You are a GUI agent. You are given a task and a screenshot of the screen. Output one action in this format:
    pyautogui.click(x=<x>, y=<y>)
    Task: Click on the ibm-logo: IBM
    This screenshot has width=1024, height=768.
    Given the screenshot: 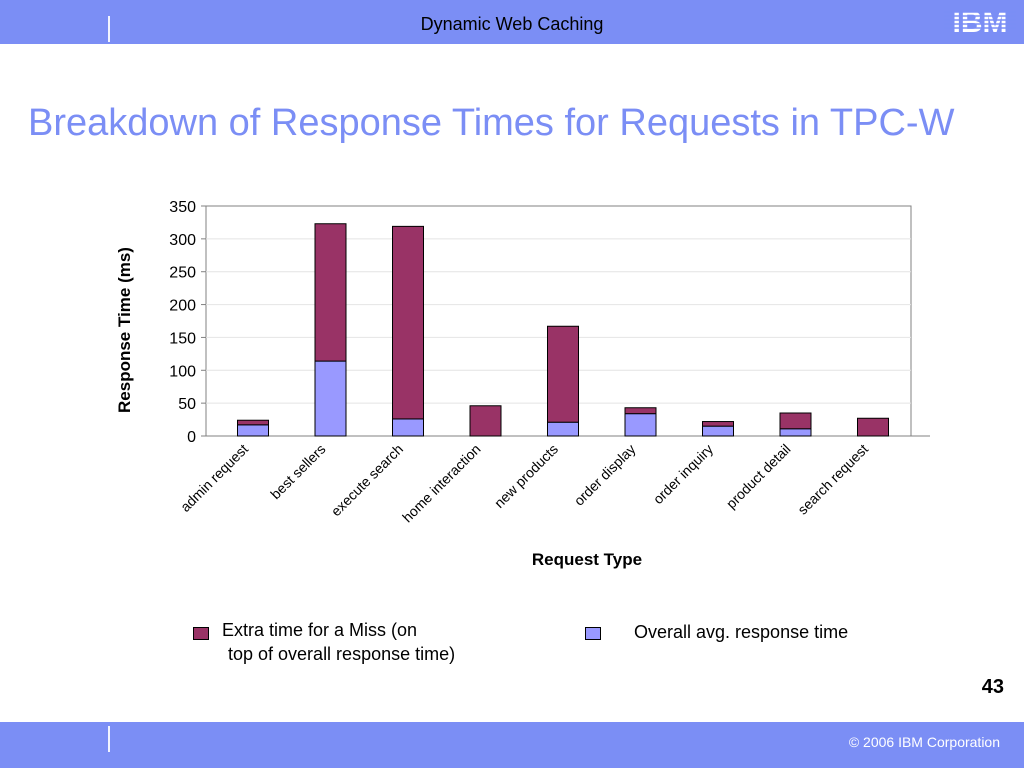 What is the action you would take?
    pyautogui.click(x=980, y=22)
    